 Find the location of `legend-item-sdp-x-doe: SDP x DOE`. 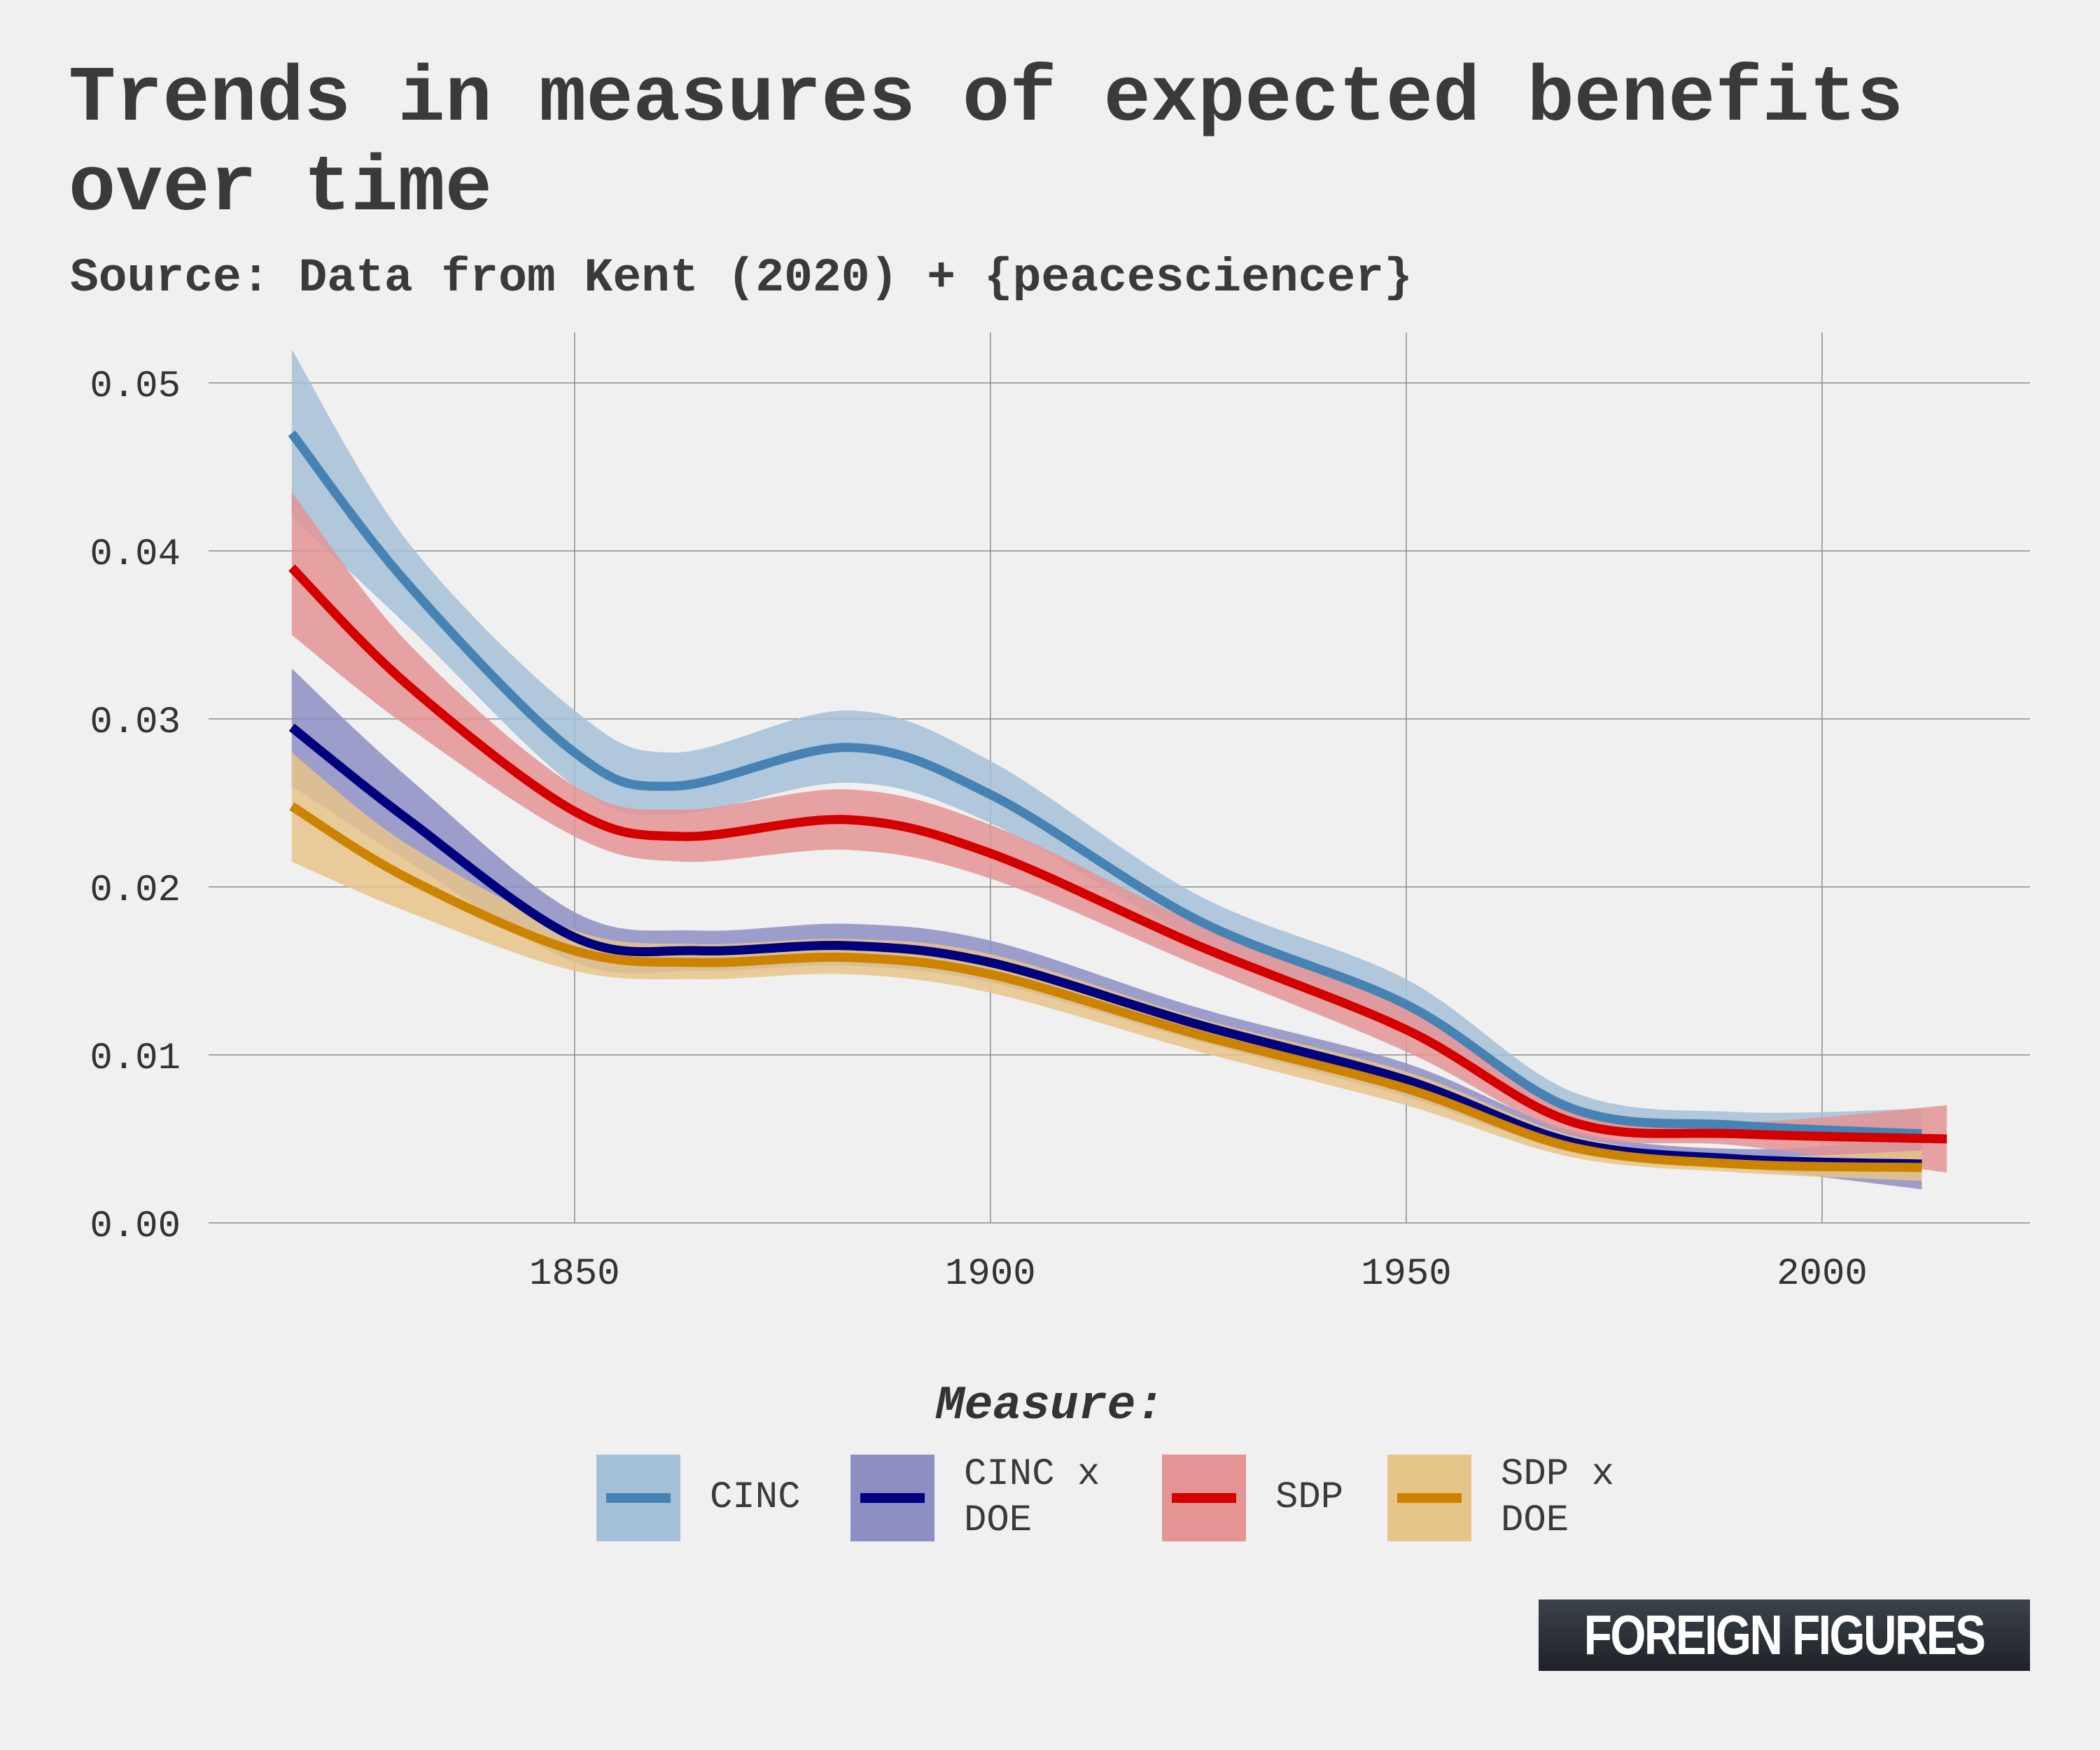

legend-item-sdp-x-doe: SDP x DOE is located at coordinates (1501, 1497).